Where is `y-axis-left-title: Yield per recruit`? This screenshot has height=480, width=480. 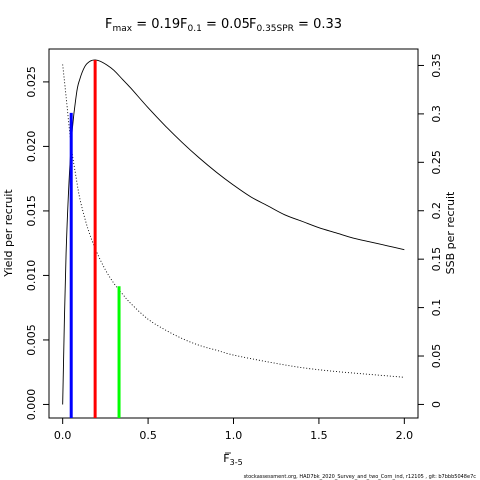
y-axis-left-title: Yield per recruit is located at coordinates (8, 233).